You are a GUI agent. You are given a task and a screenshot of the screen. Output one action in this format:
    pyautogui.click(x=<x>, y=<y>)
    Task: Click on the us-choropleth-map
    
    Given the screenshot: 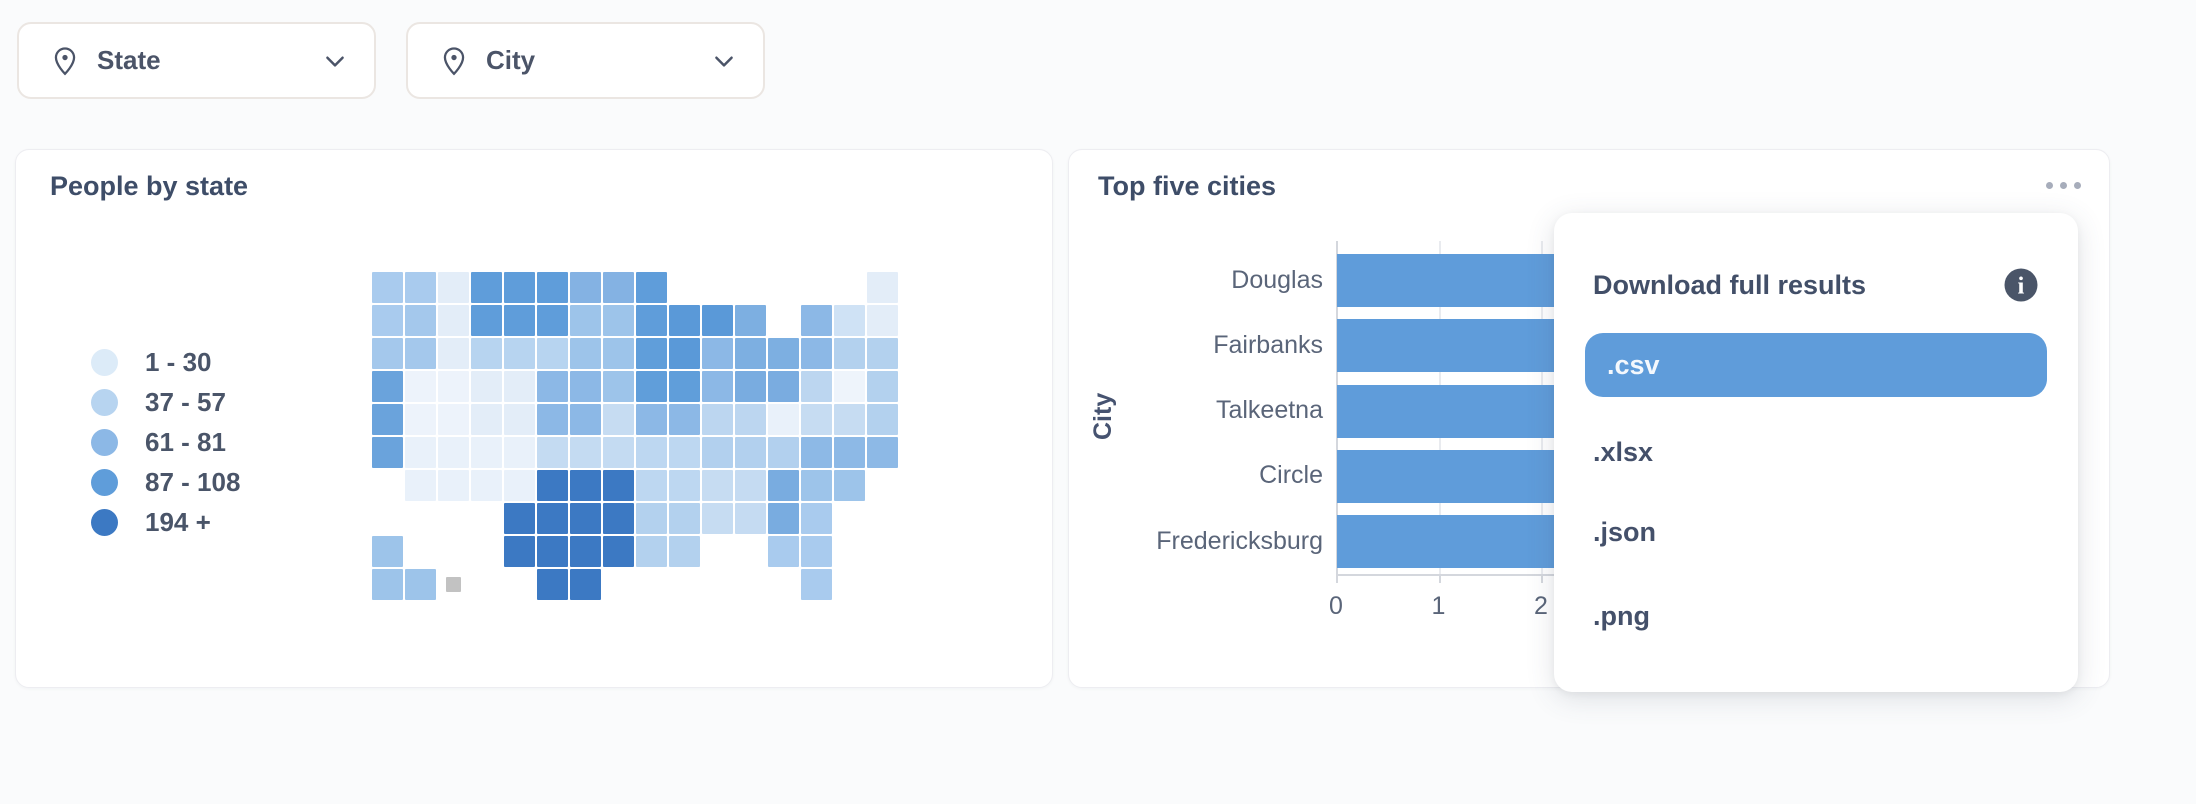 What is the action you would take?
    pyautogui.click(x=635, y=436)
    